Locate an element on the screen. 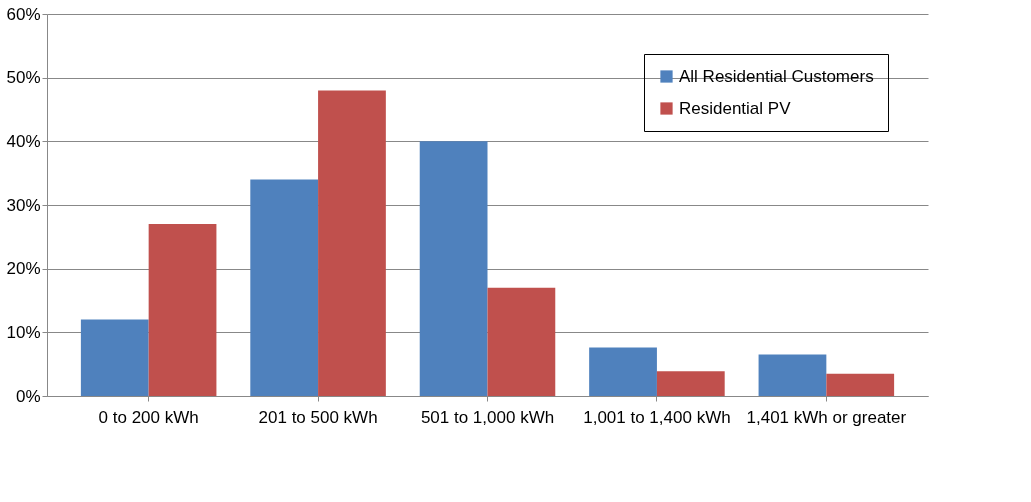 Image resolution: width=1031 pixels, height=502 pixels. y-tick-label: 50% is located at coordinates (23, 78).